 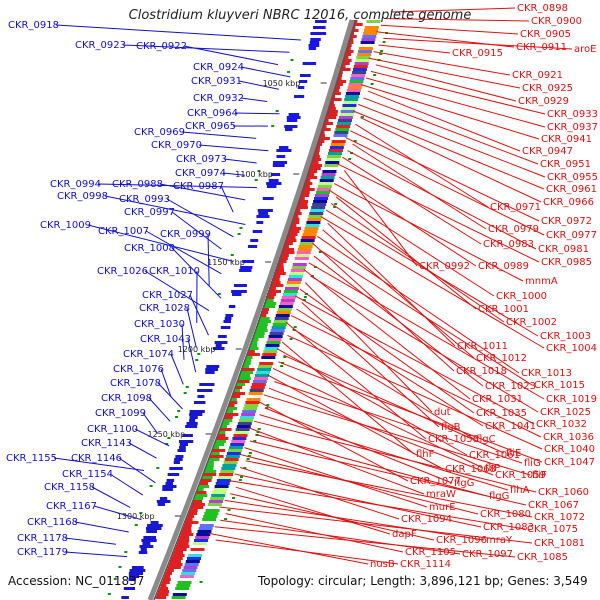 I want to click on gene-label: CKR_1010, so click(x=174, y=271).